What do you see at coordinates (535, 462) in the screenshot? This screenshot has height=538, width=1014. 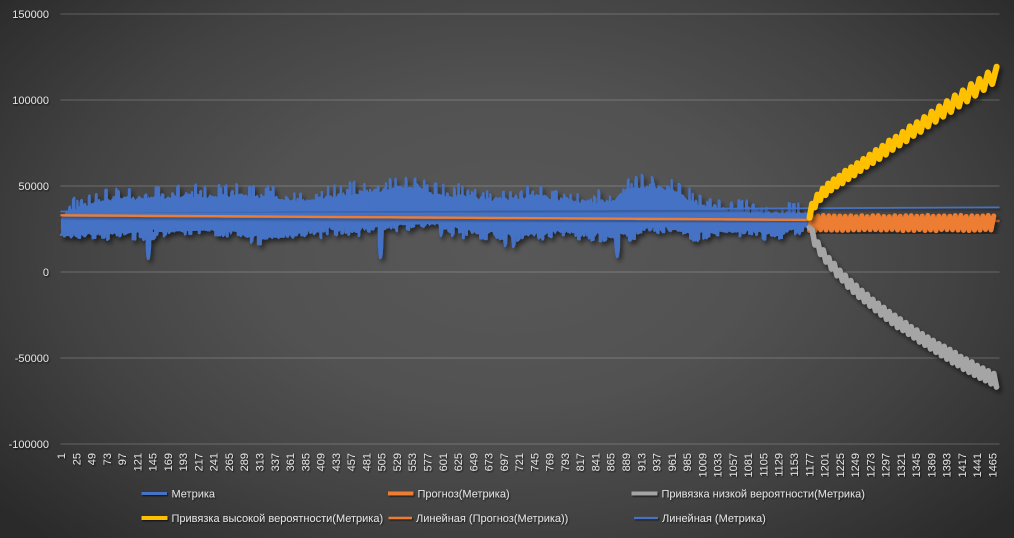 I see `svg-text: 745` at bounding box center [535, 462].